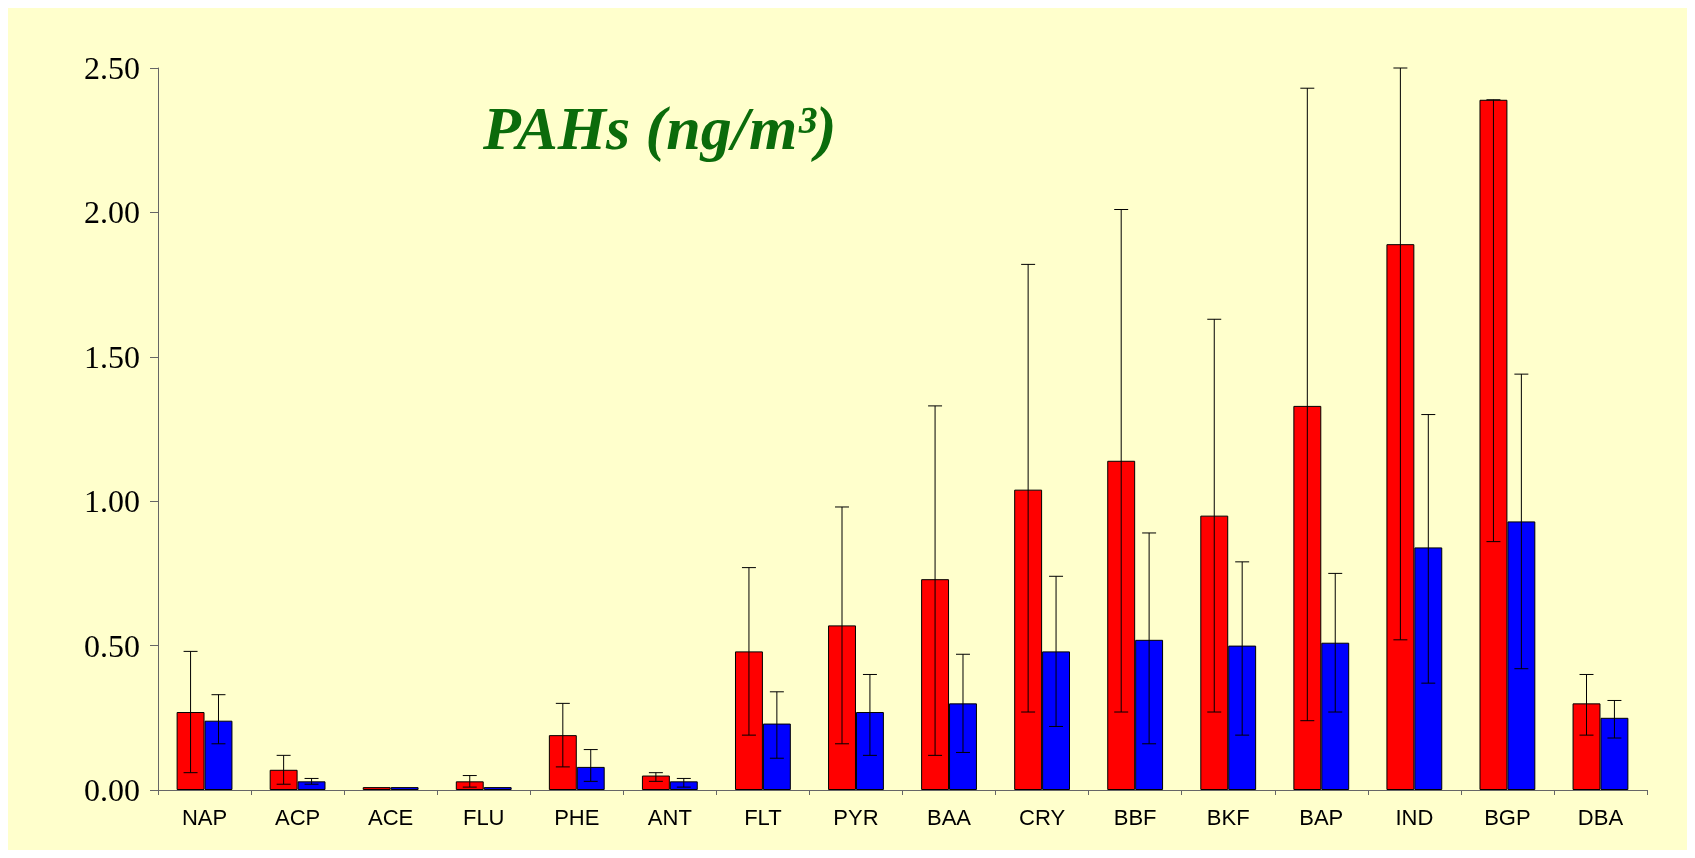 The width and height of the screenshot is (1695, 858). What do you see at coordinates (112, 68) in the screenshot?
I see `y-tick-label: 2.50` at bounding box center [112, 68].